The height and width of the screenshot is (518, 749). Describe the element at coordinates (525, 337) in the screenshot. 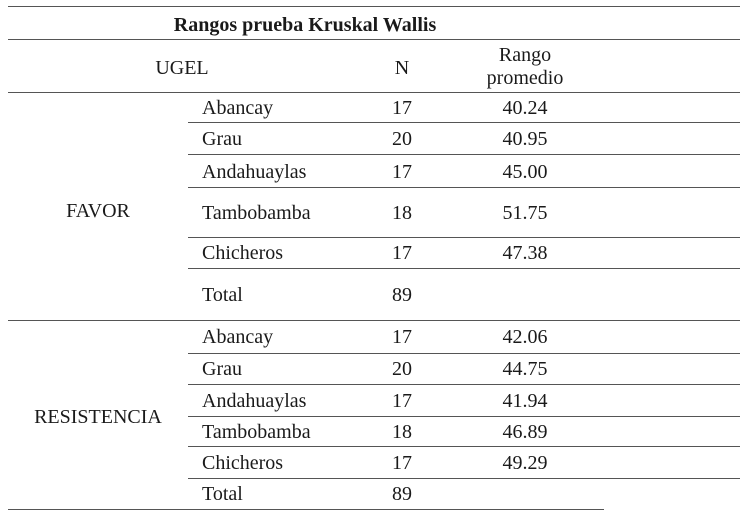

I see `row-rango: 42.06` at that location.